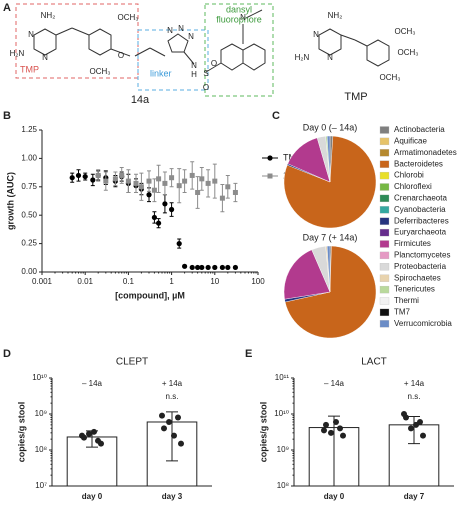 This screenshot has width=474, height=506. I want to click on atom-label: NH₂, so click(48, 15).